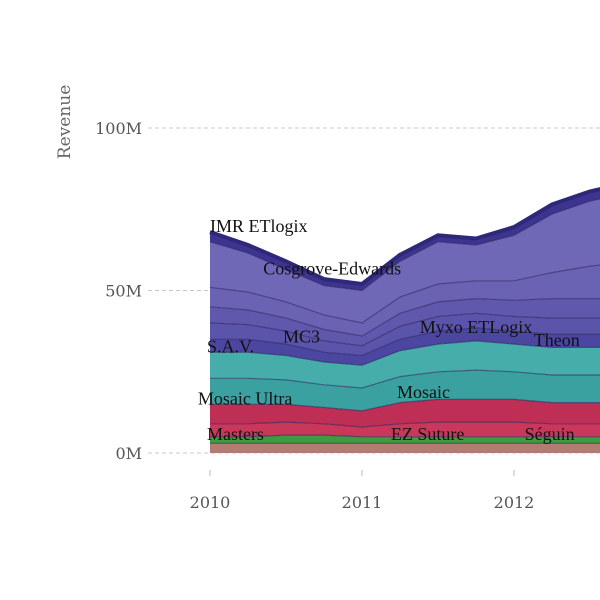 The width and height of the screenshot is (600, 600). I want to click on series-label: Masters, so click(235, 434).